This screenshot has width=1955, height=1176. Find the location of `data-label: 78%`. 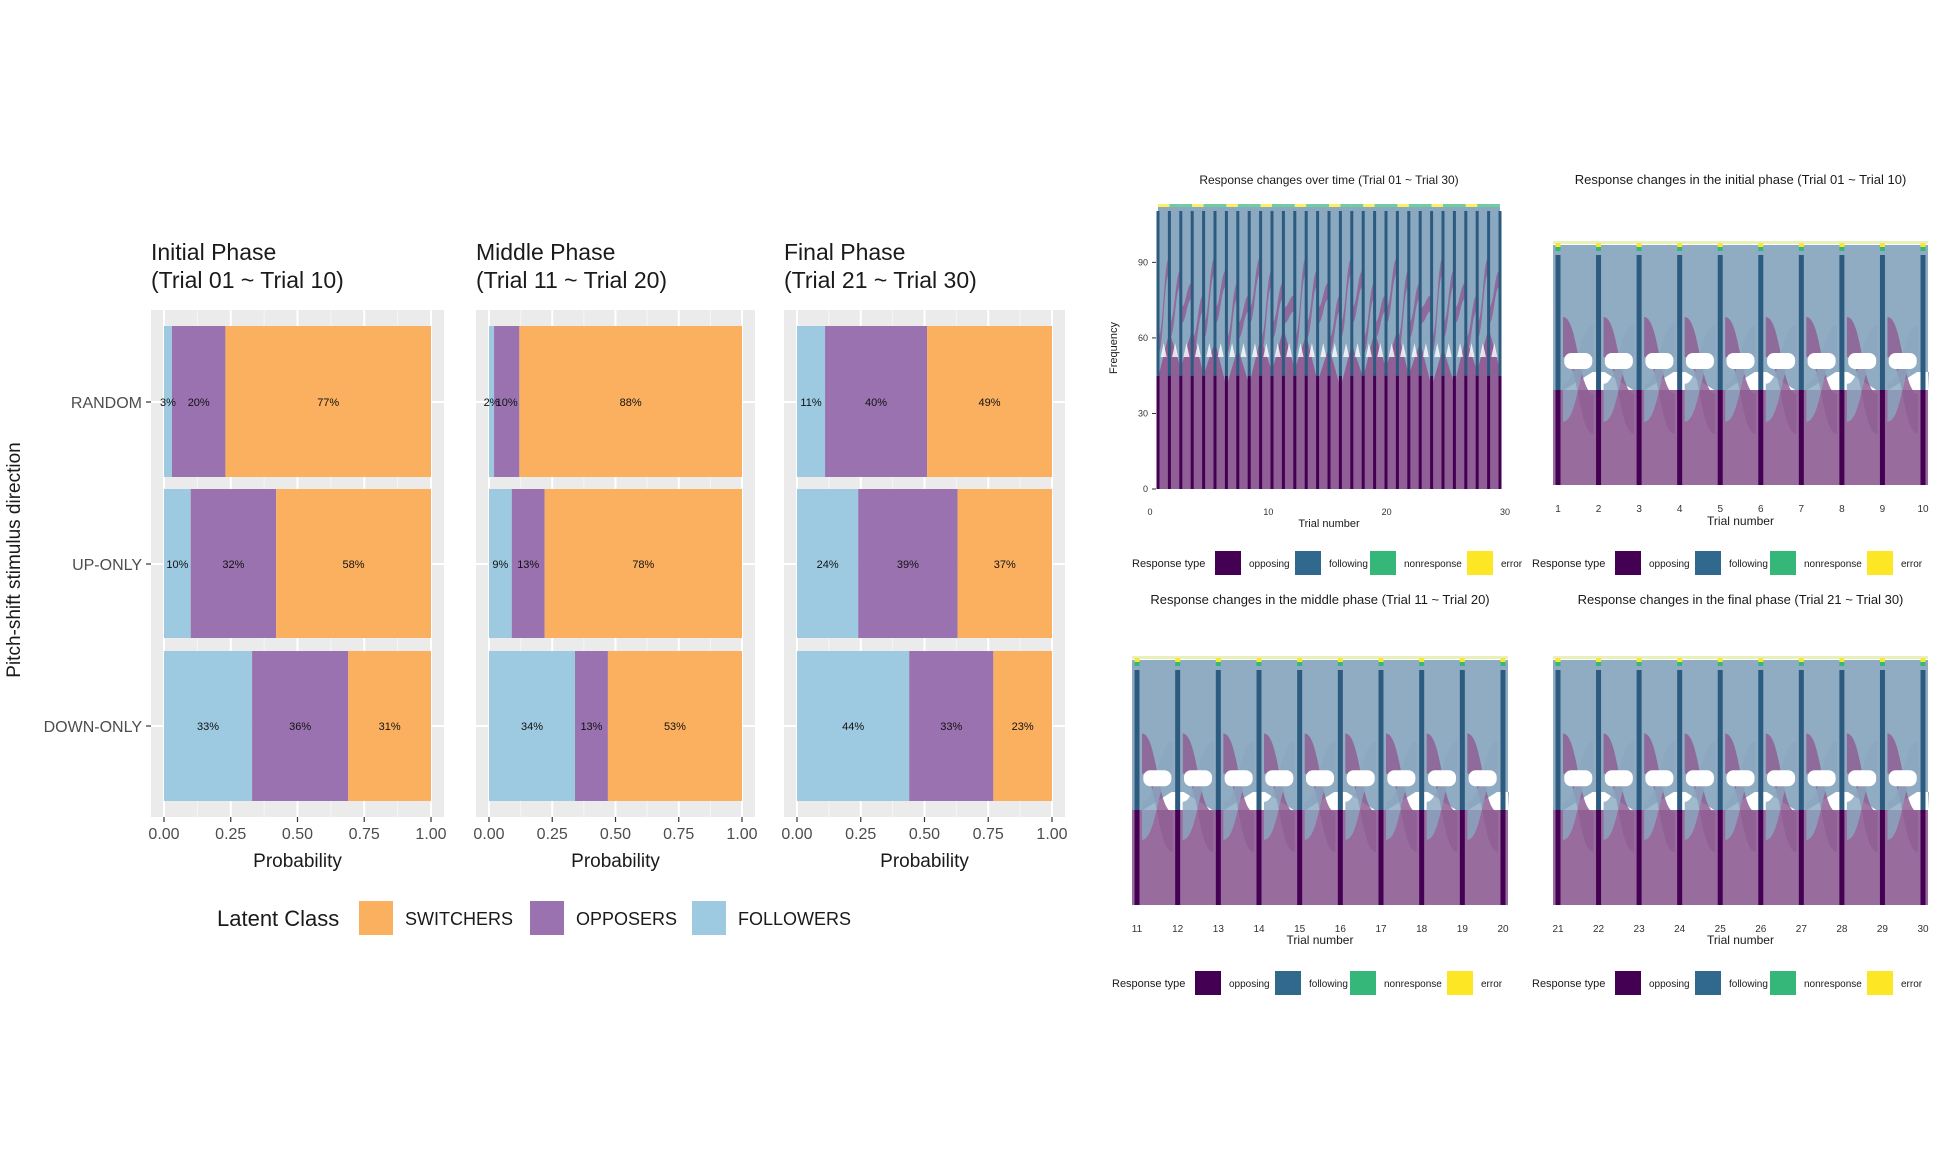

data-label: 78% is located at coordinates (643, 565).